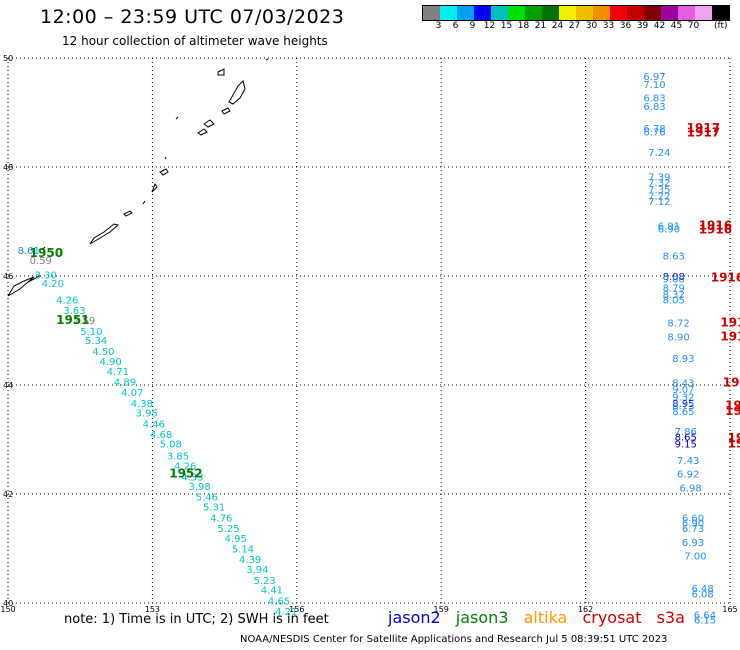 The width and height of the screenshot is (740, 650). Describe the element at coordinates (585, 609) in the screenshot. I see `lon-tick-label: 162` at that location.